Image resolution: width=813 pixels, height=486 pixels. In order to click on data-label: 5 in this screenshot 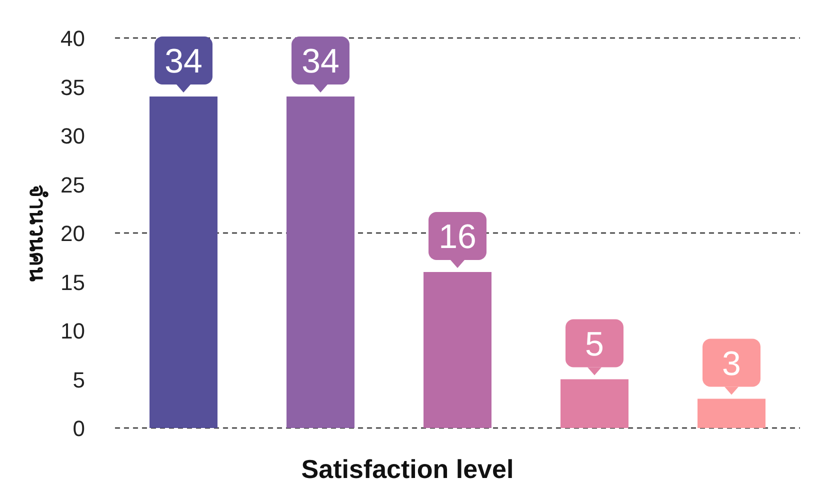, I will do `click(594, 344)`.